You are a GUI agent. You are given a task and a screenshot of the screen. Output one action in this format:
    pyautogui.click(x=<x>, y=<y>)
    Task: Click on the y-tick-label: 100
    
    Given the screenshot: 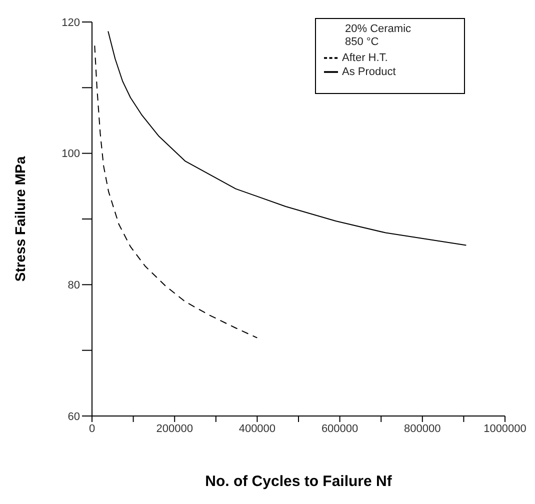 What is the action you would take?
    pyautogui.click(x=71, y=154)
    